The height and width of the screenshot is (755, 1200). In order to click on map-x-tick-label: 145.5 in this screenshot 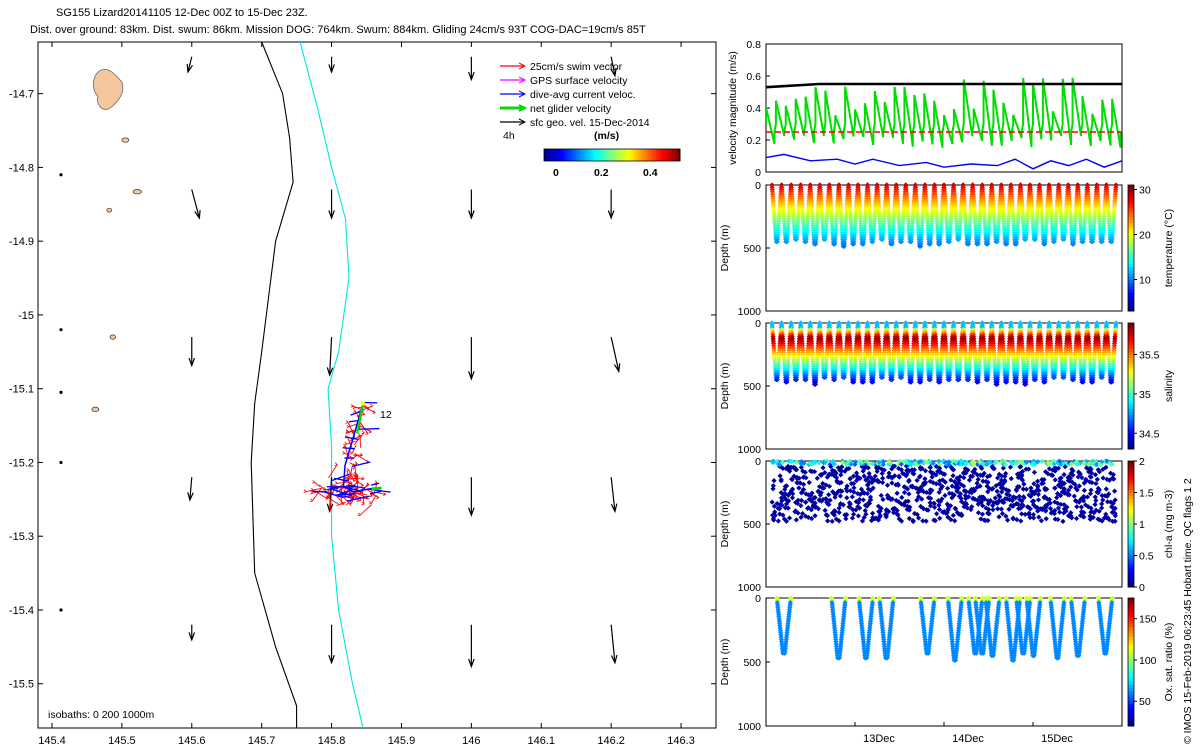, I will do `click(122, 741)`.